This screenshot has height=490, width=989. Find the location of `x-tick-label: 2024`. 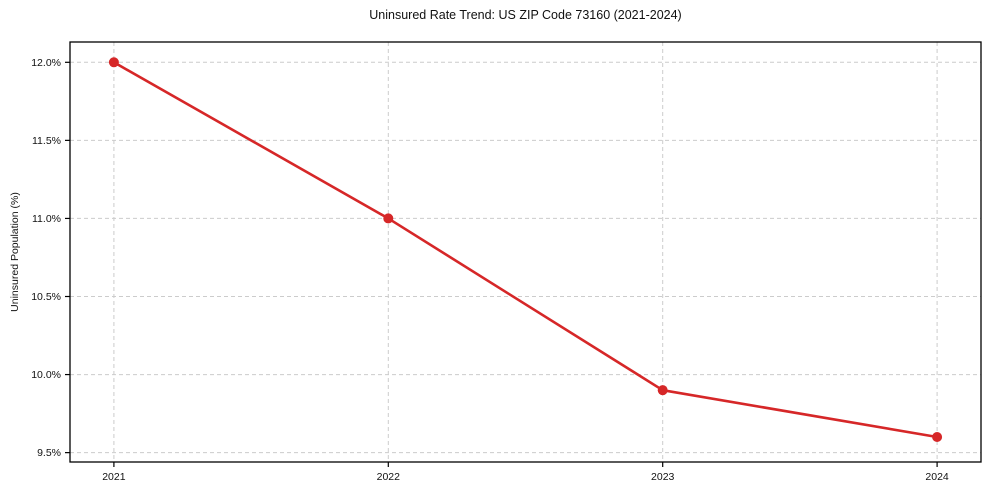

x-tick-label: 2024 is located at coordinates (937, 477).